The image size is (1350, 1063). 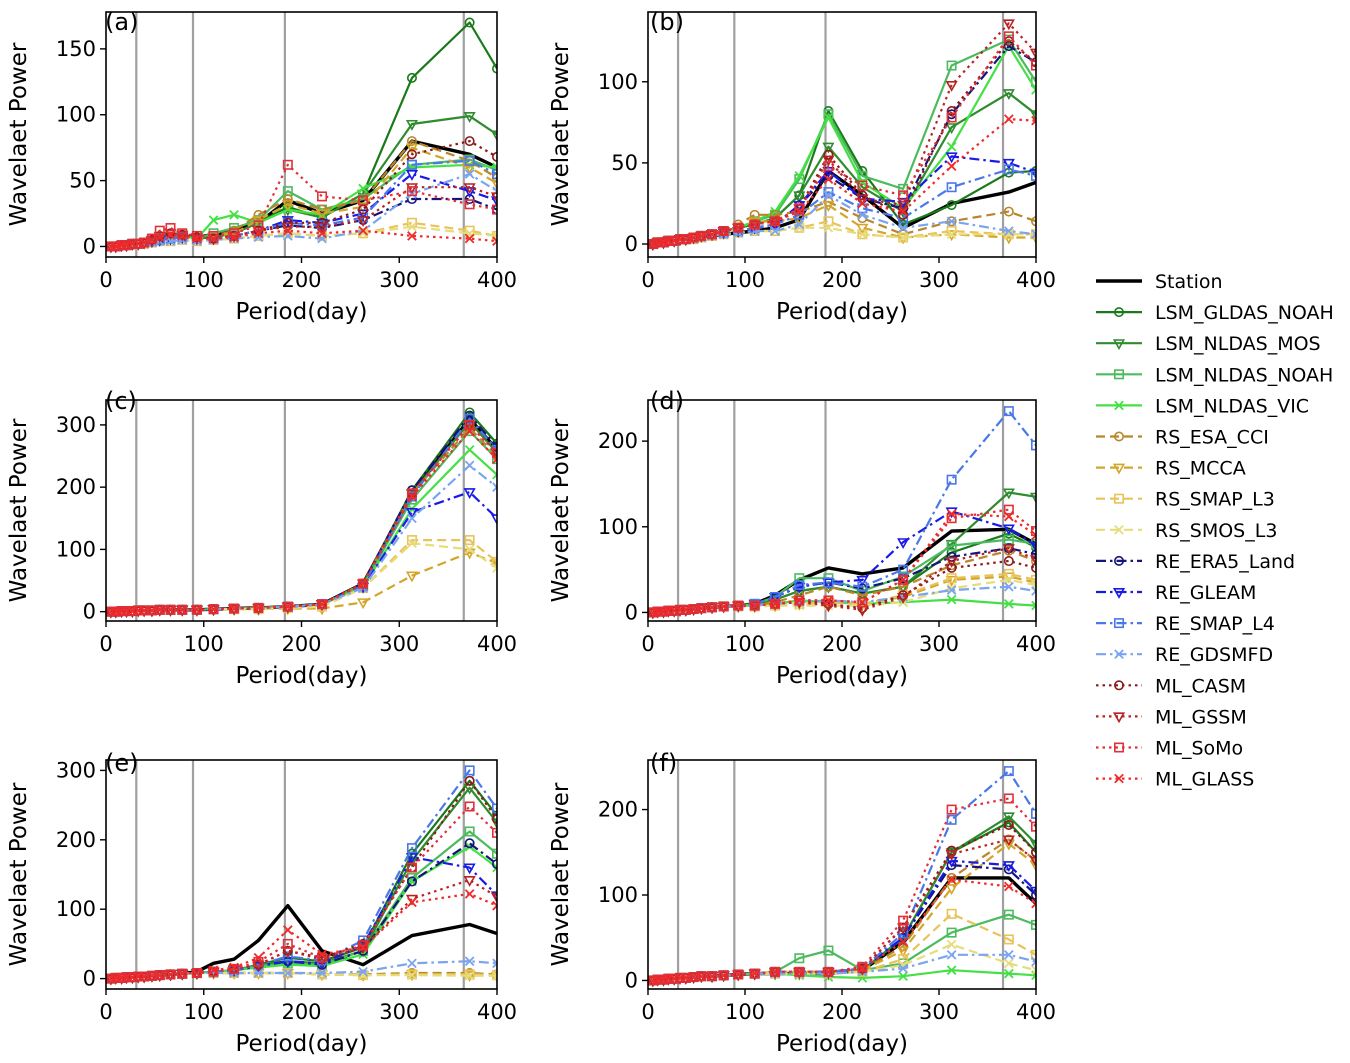 What do you see at coordinates (1244, 375) in the screenshot?
I see `legend-label: LSM_NLDAS_NOAH` at bounding box center [1244, 375].